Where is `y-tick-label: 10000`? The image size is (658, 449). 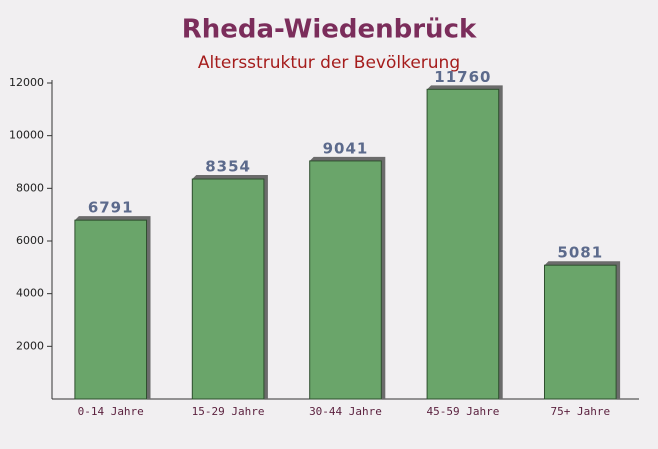 y-tick-label: 10000 is located at coordinates (26, 135).